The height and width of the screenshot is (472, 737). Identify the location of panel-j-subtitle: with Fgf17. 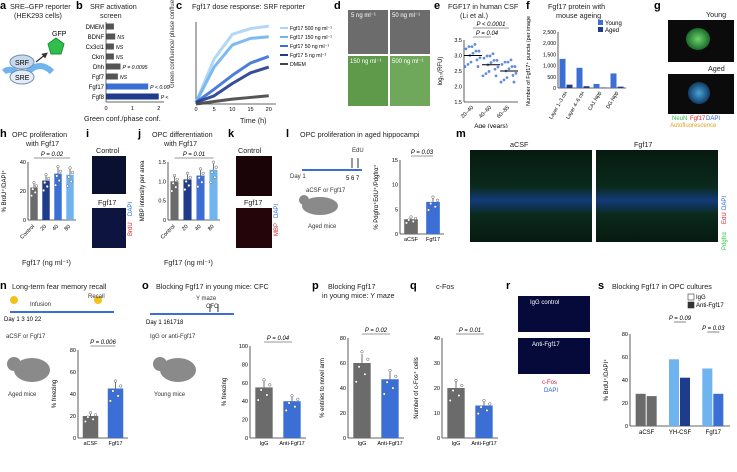
(181, 143).